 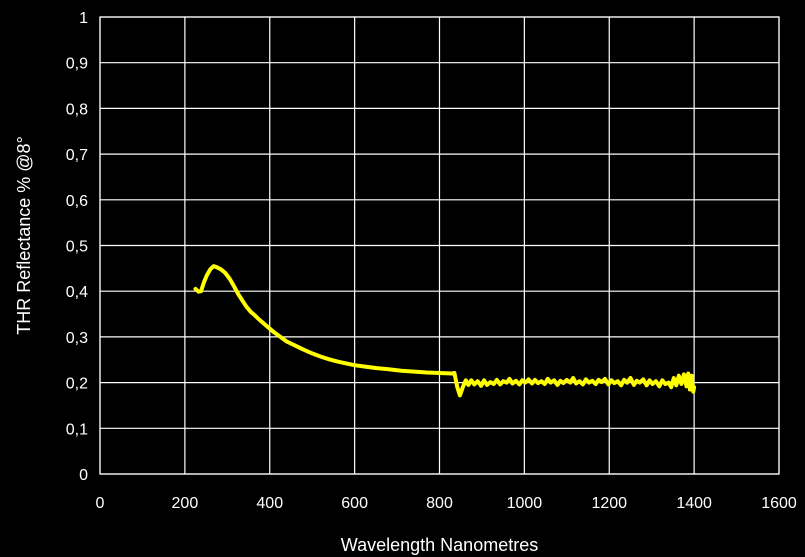 What do you see at coordinates (609, 503) in the screenshot?
I see `x-tick-label: 1200` at bounding box center [609, 503].